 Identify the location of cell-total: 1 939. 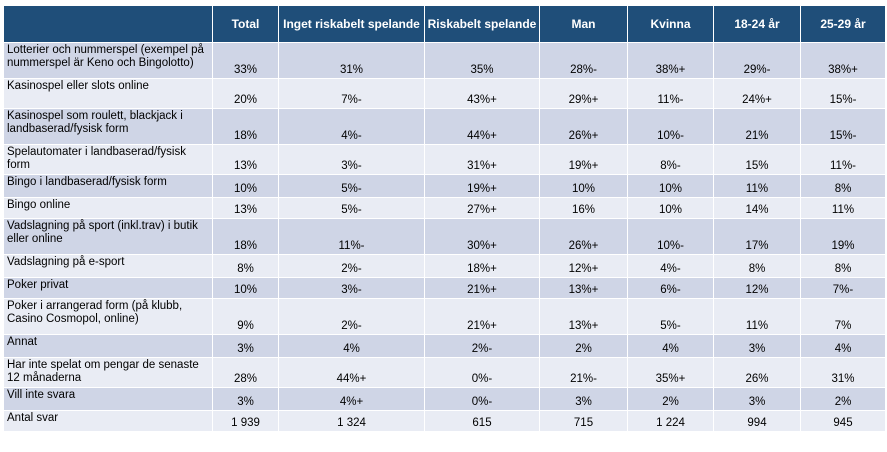
(245, 421).